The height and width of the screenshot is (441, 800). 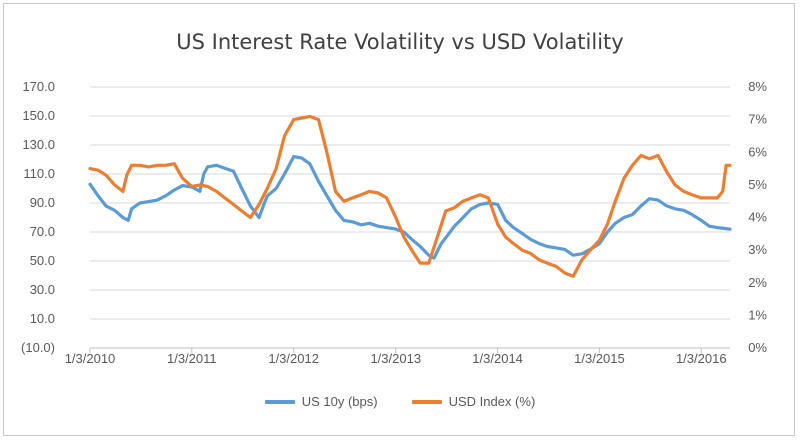 I want to click on y-left-tick-label: 90.0, so click(x=42, y=202).